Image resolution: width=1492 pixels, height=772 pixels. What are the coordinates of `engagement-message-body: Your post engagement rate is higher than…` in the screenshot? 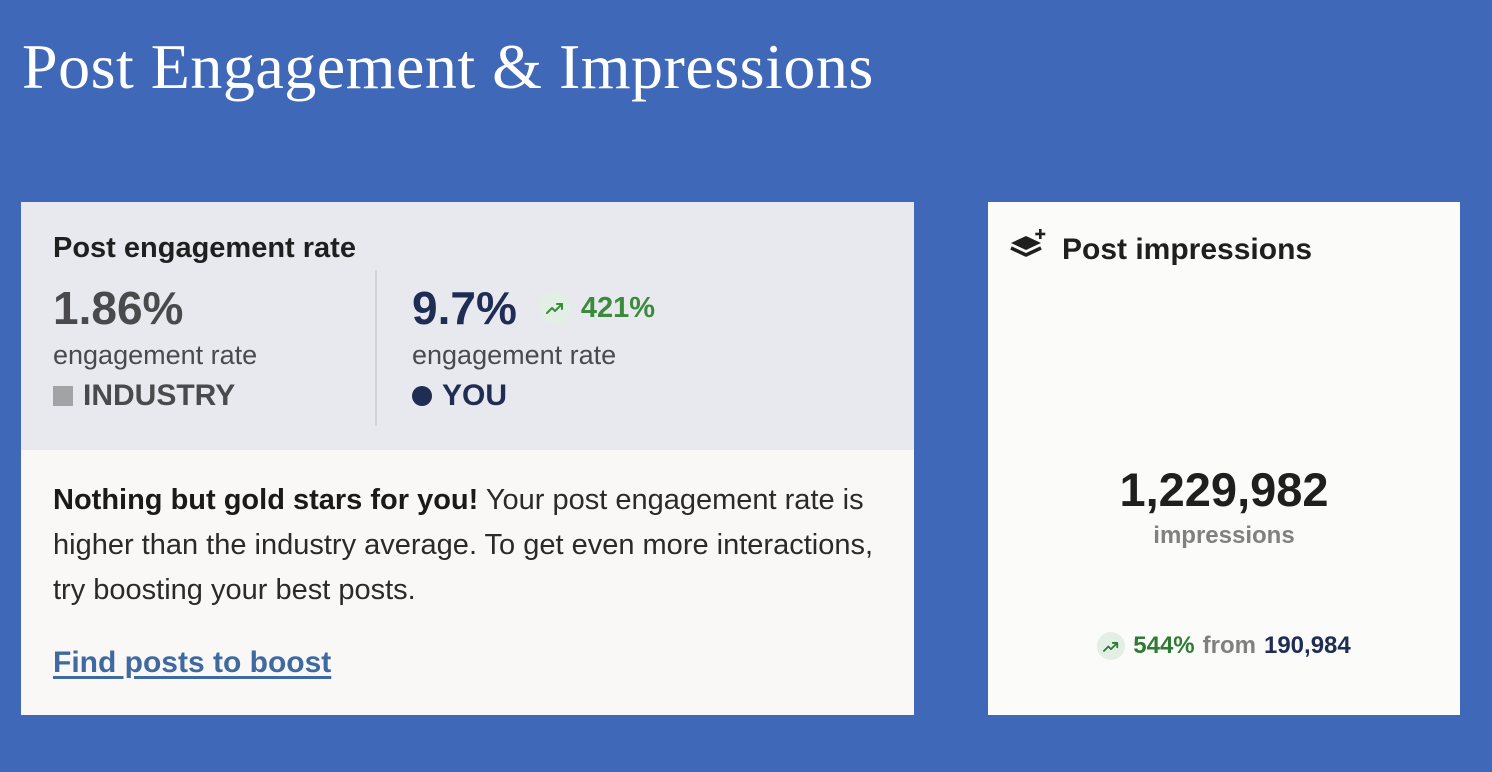 It's located at (463, 545).